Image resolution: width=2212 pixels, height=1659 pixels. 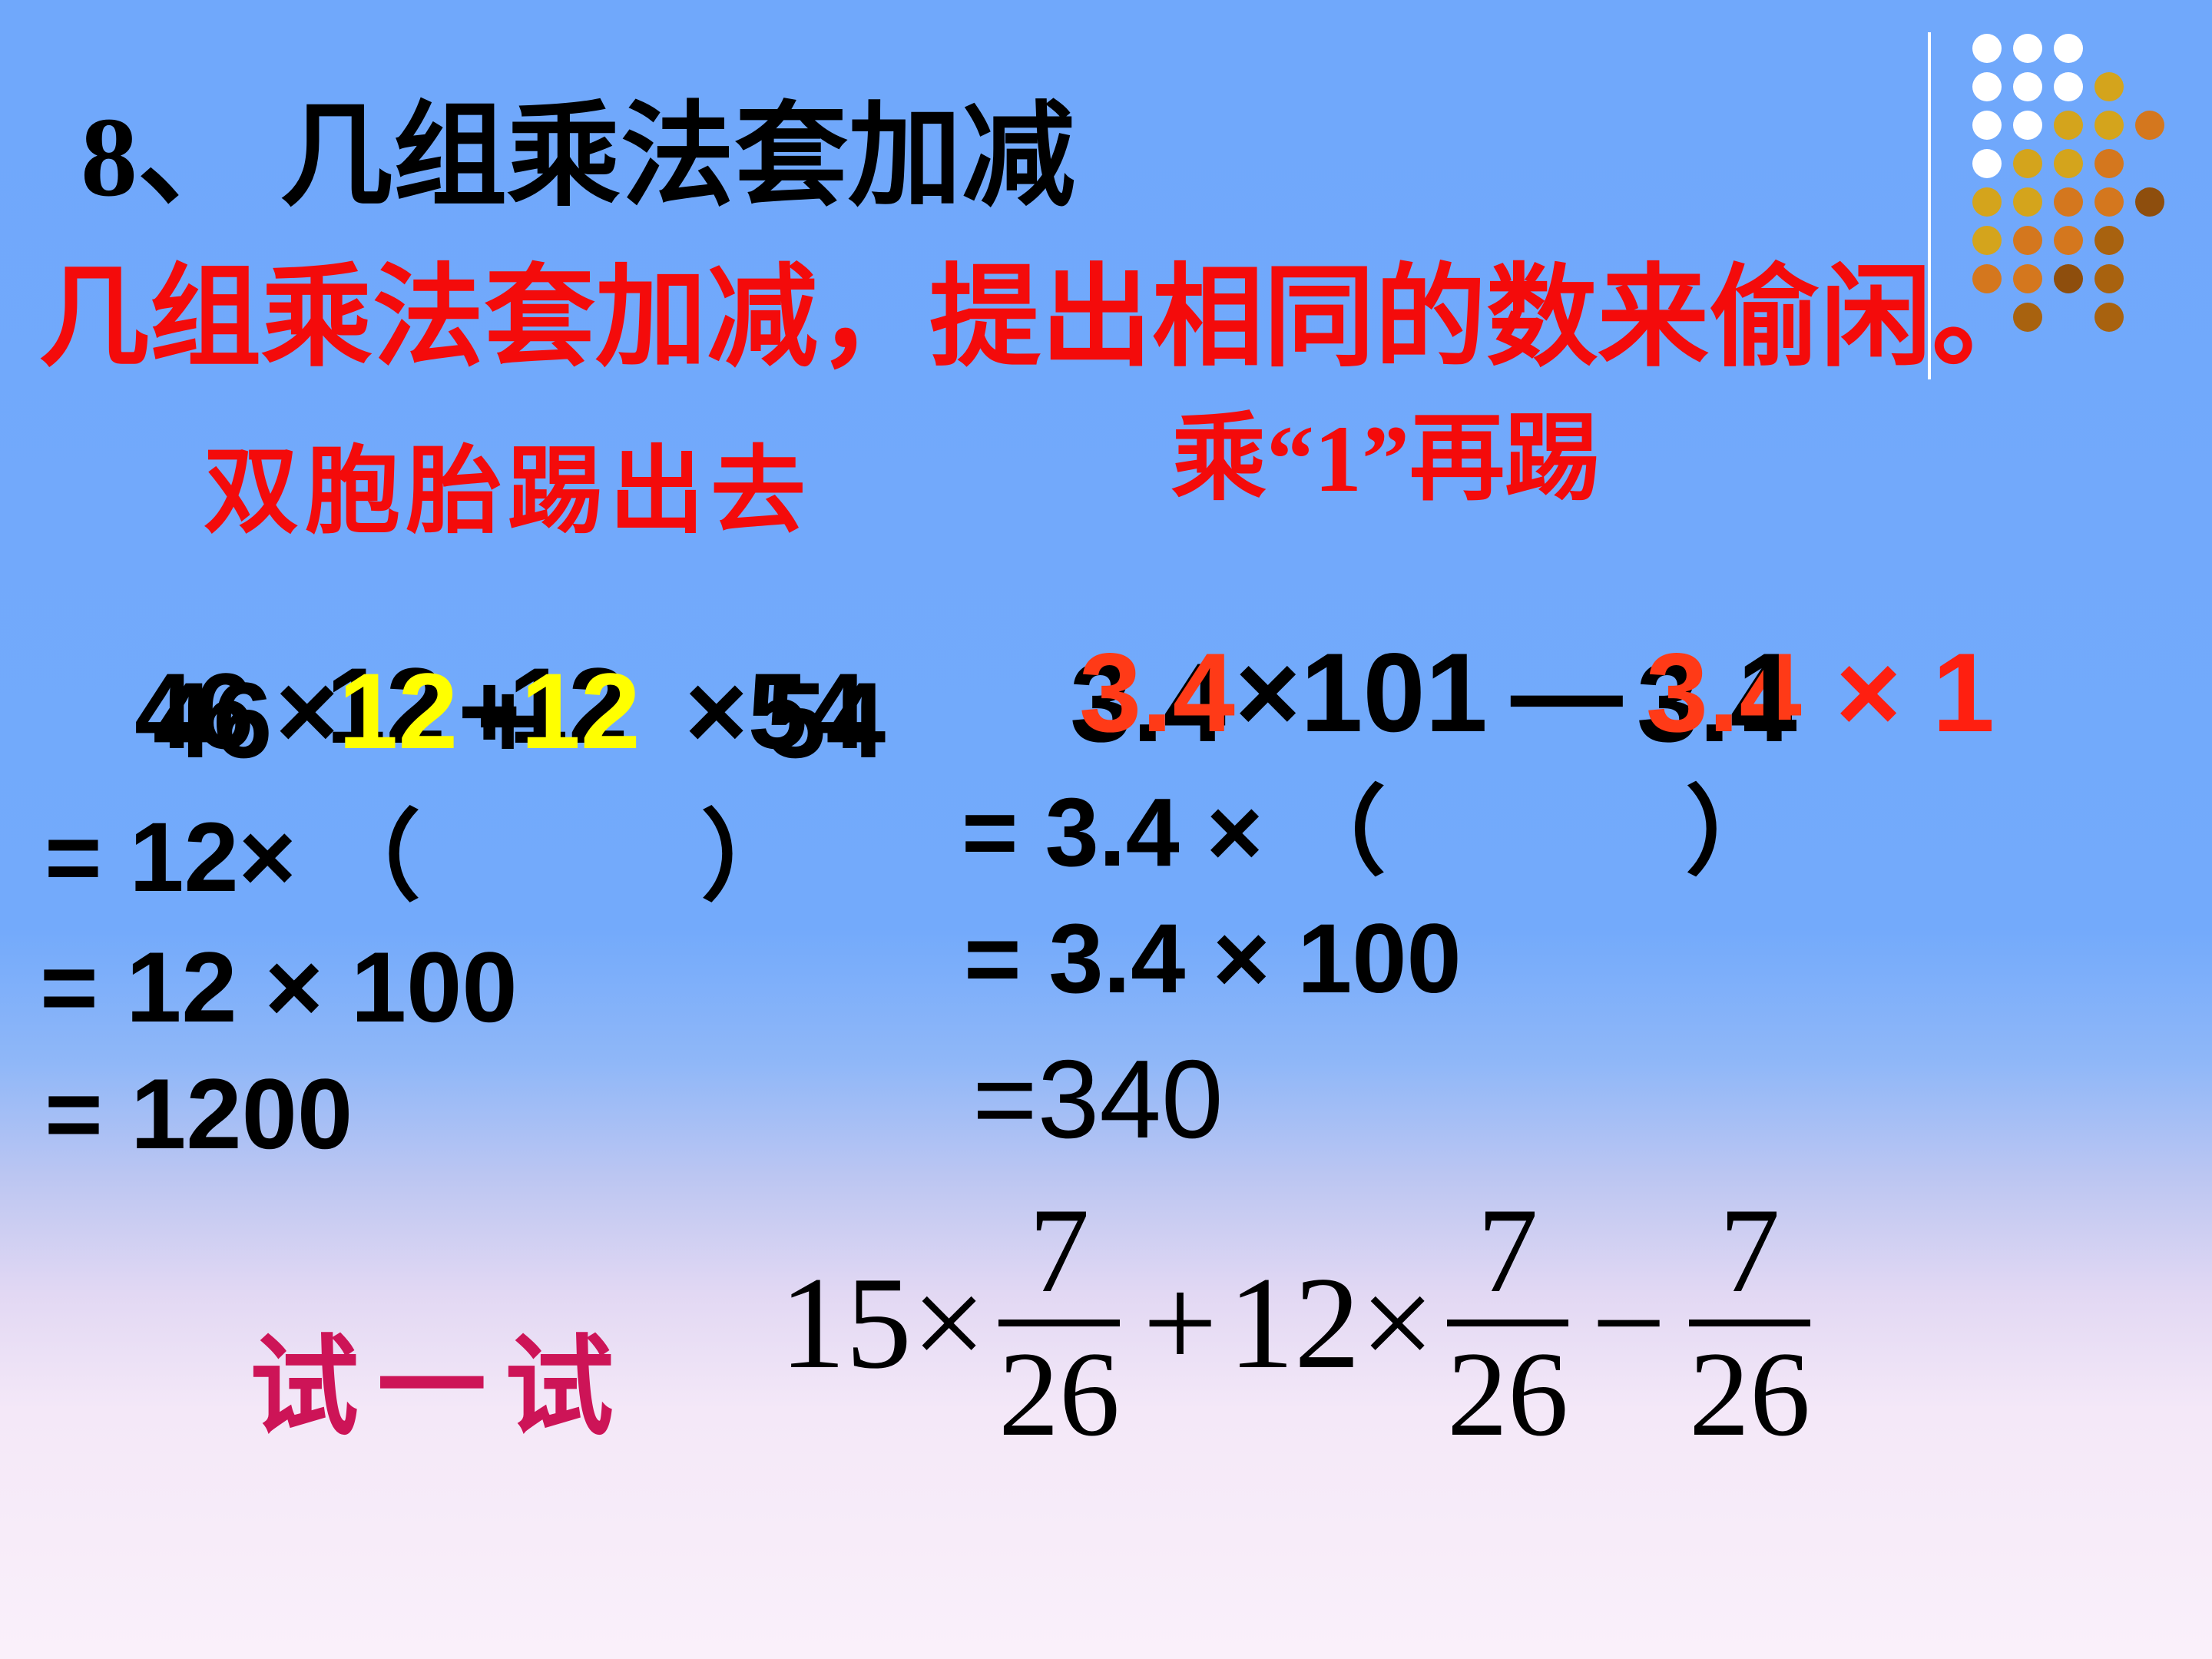 What do you see at coordinates (1629, 1323) in the screenshot?
I see `practice-minus: −` at bounding box center [1629, 1323].